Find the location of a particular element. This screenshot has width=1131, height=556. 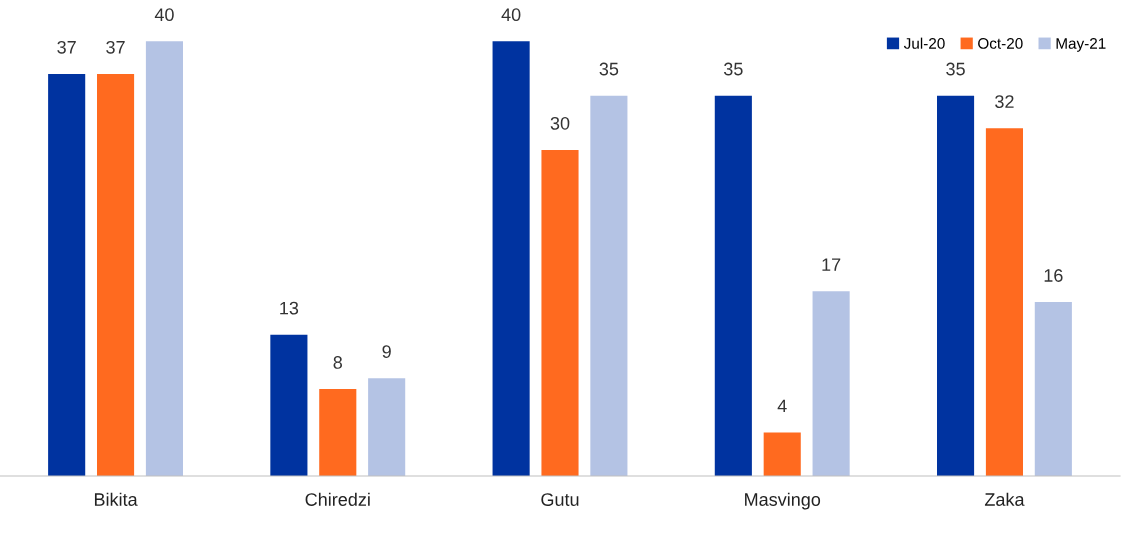

data-label: 17 is located at coordinates (831, 264).